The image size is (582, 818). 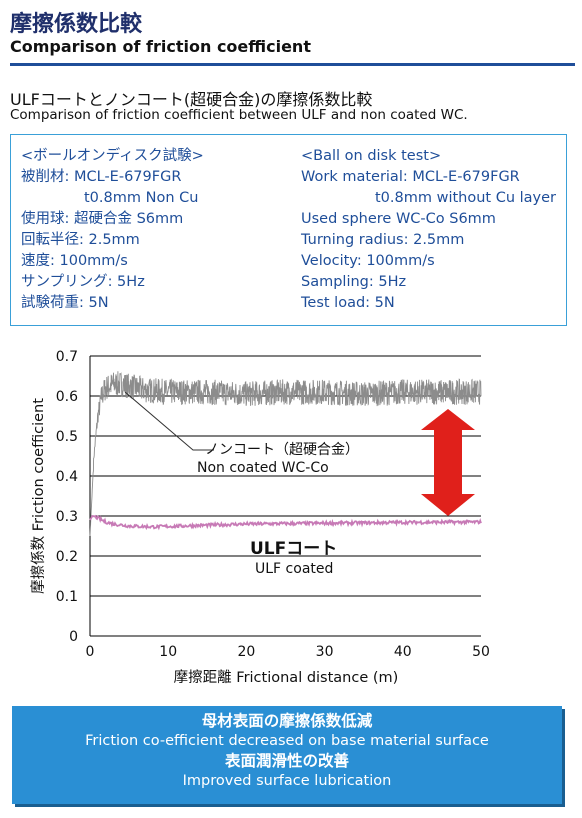 I want to click on banner-line-1: 母材表面の摩擦係数低減, so click(x=287, y=721).